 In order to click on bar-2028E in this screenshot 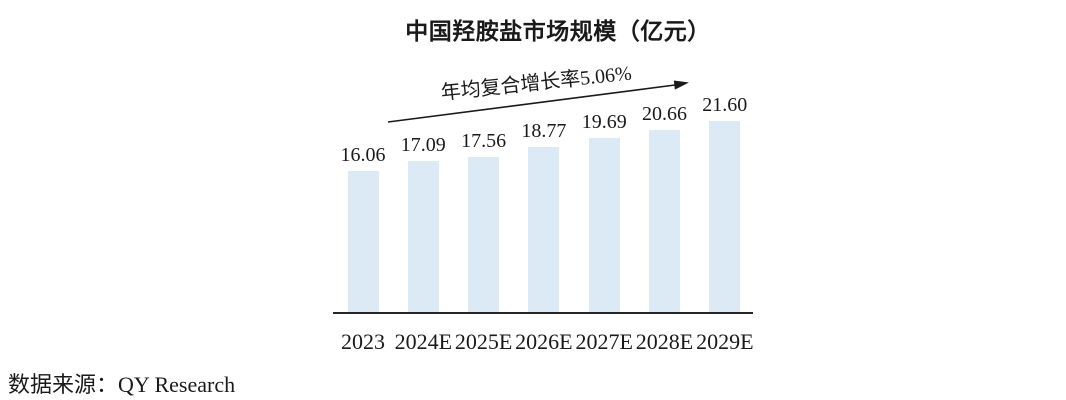, I will do `click(664, 221)`.